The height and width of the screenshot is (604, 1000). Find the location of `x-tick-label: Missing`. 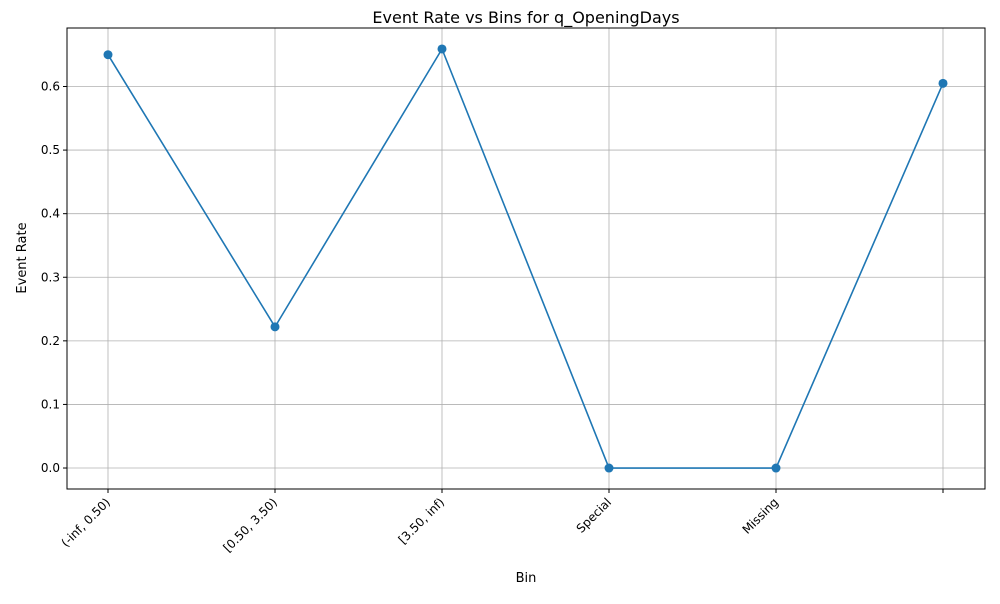

x-tick-label: Missing is located at coordinates (761, 516).